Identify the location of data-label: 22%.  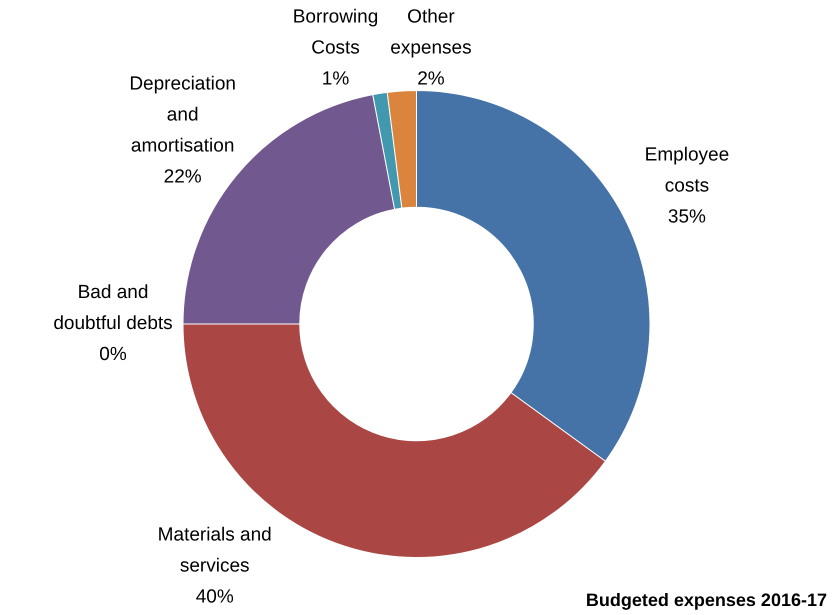
(183, 177).